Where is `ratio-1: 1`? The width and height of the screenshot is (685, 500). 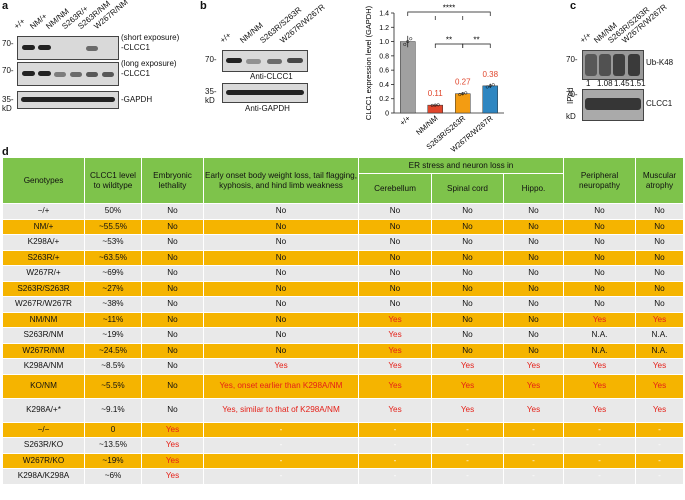 ratio-1: 1 is located at coordinates (588, 83).